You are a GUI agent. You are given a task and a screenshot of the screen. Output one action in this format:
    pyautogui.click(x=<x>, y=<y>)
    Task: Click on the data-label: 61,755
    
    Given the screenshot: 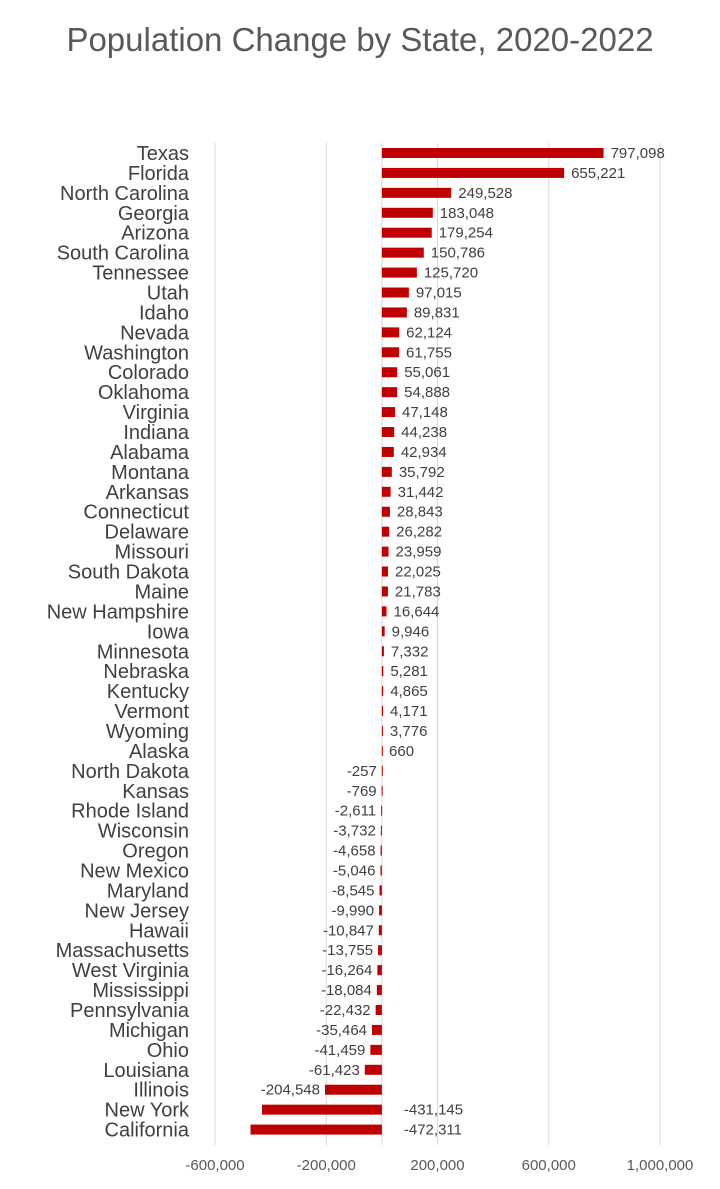 What is the action you would take?
    pyautogui.click(x=429, y=352)
    